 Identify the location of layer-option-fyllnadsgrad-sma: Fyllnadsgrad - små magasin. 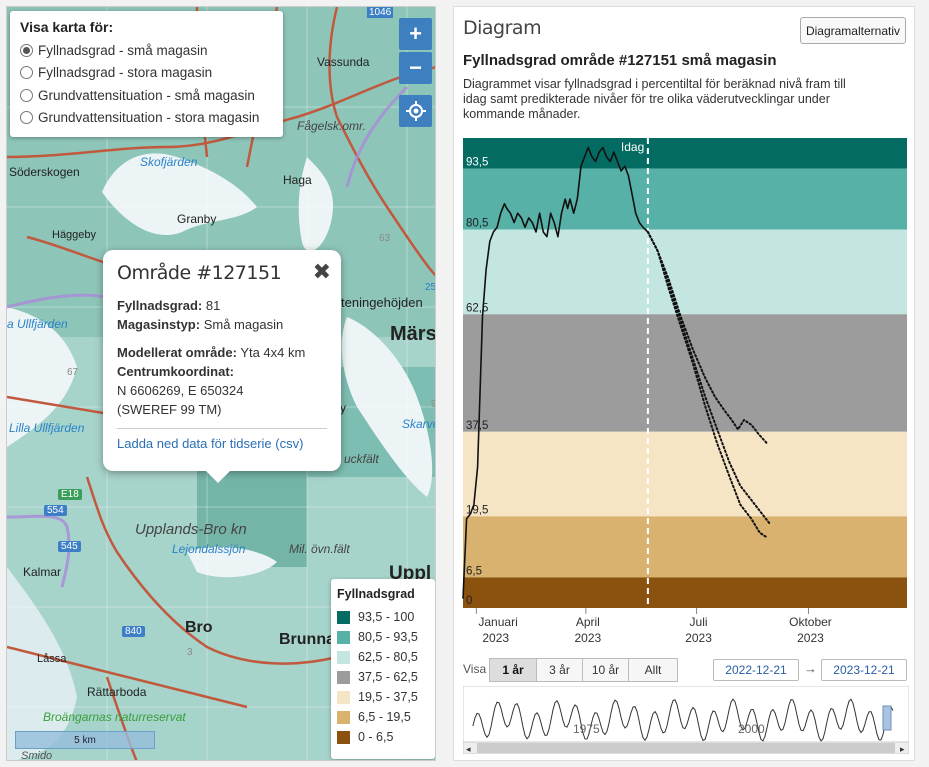
(146, 50).